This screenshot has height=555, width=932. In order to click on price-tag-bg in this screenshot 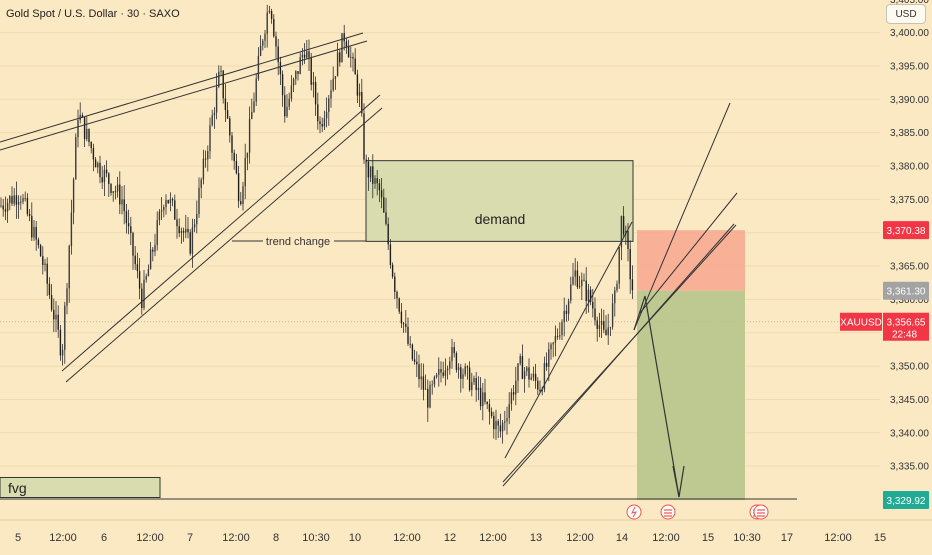, I will do `click(906, 500)`.